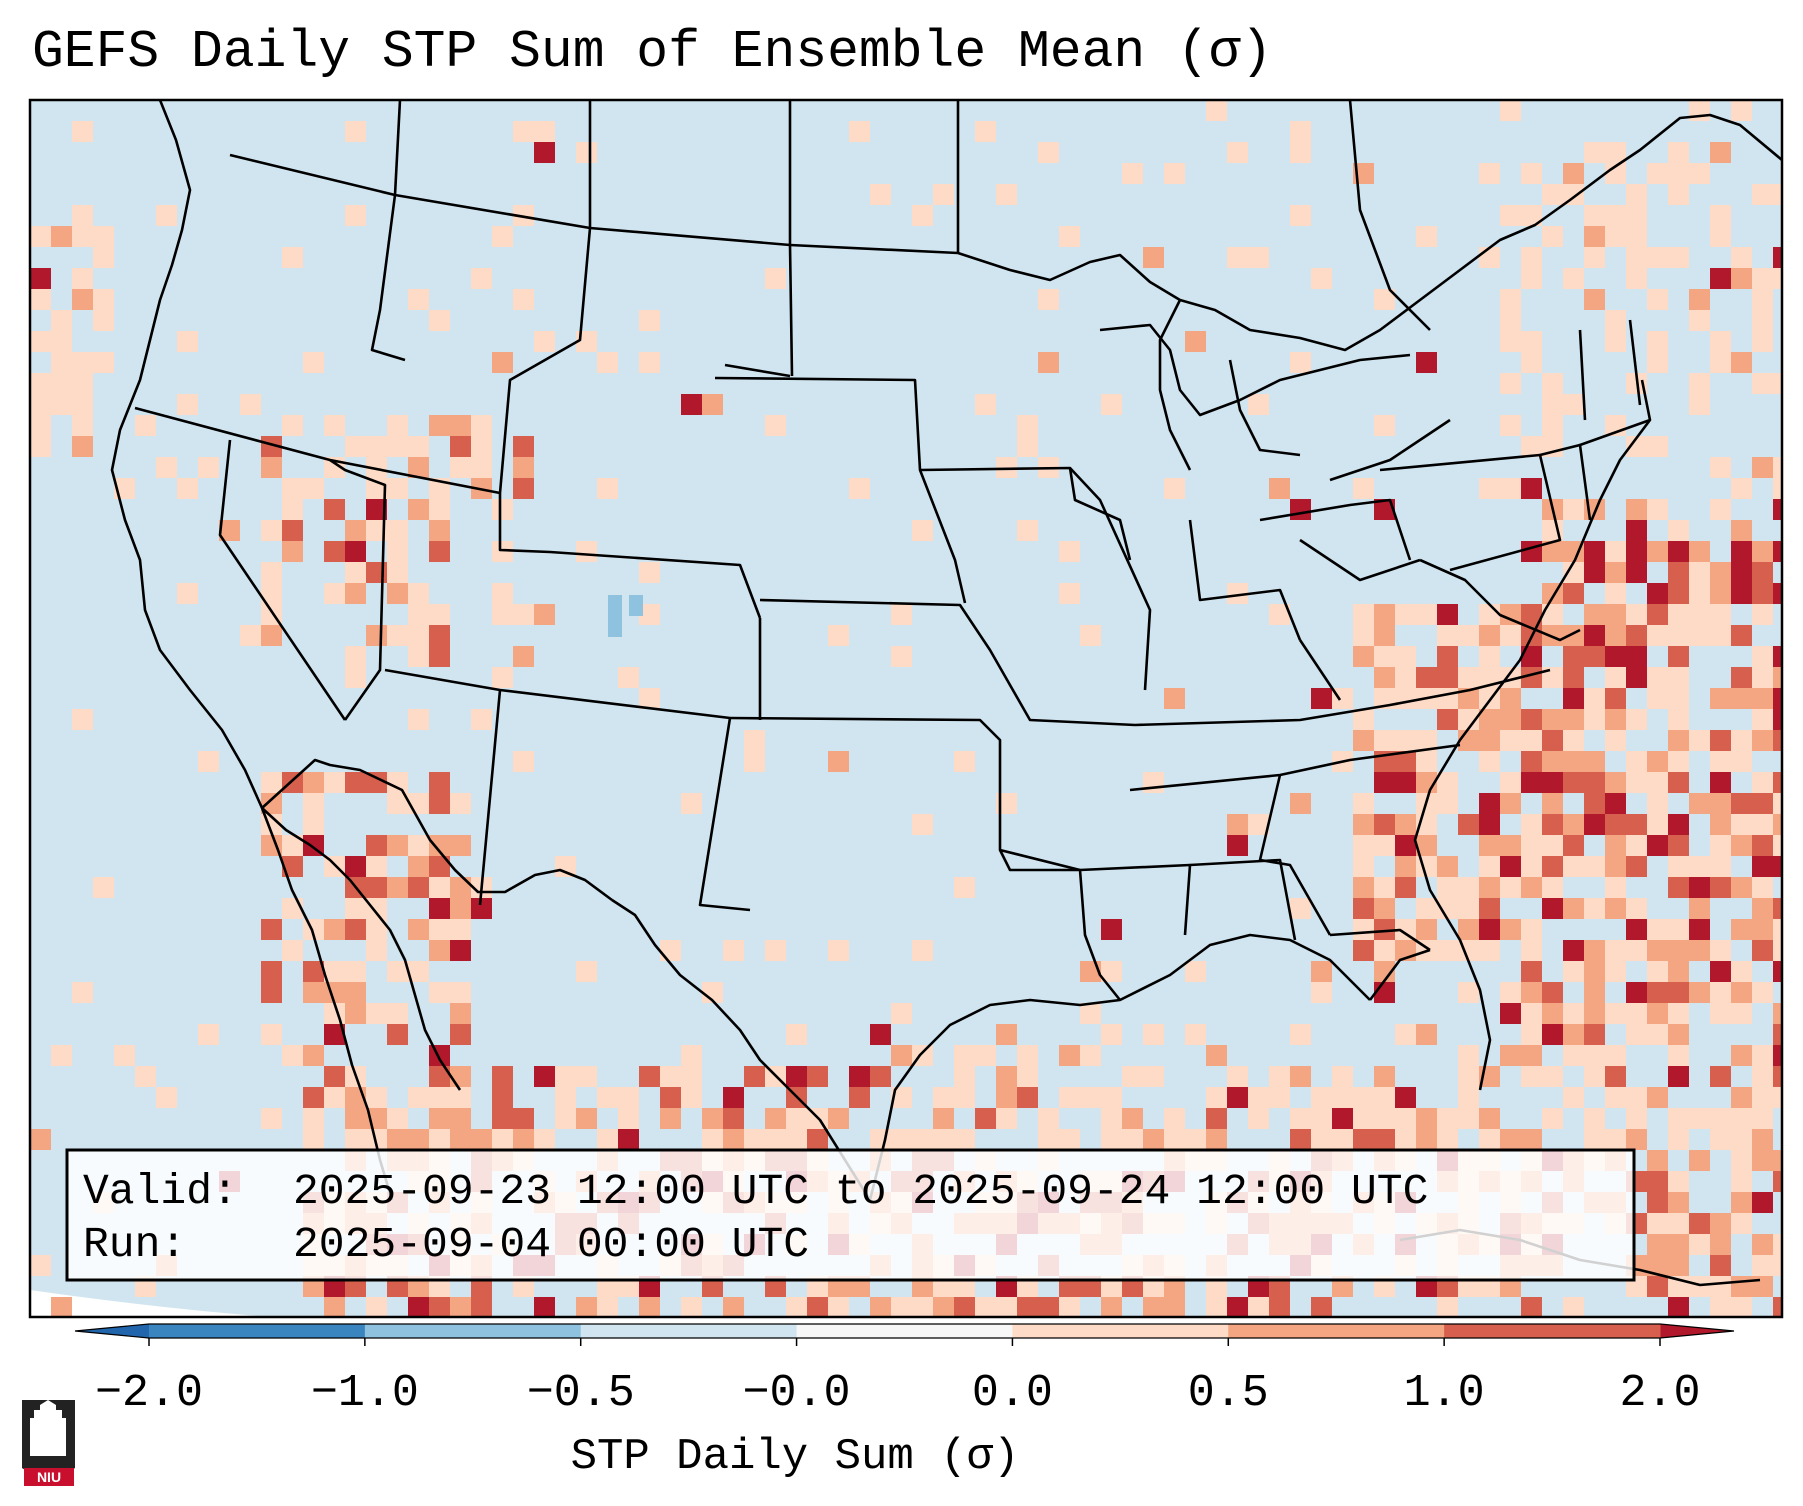 This screenshot has width=1803, height=1506. I want to click on colorbar-bin, so click(689, 1331).